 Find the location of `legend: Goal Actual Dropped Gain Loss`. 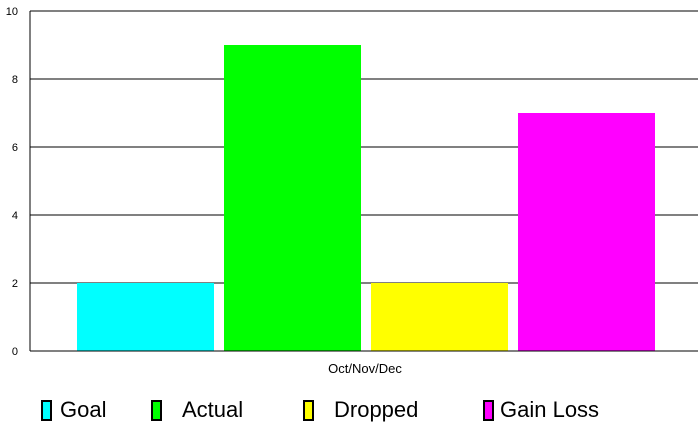

legend: Goal Actual Dropped Gain Loss is located at coordinates (349, 410).